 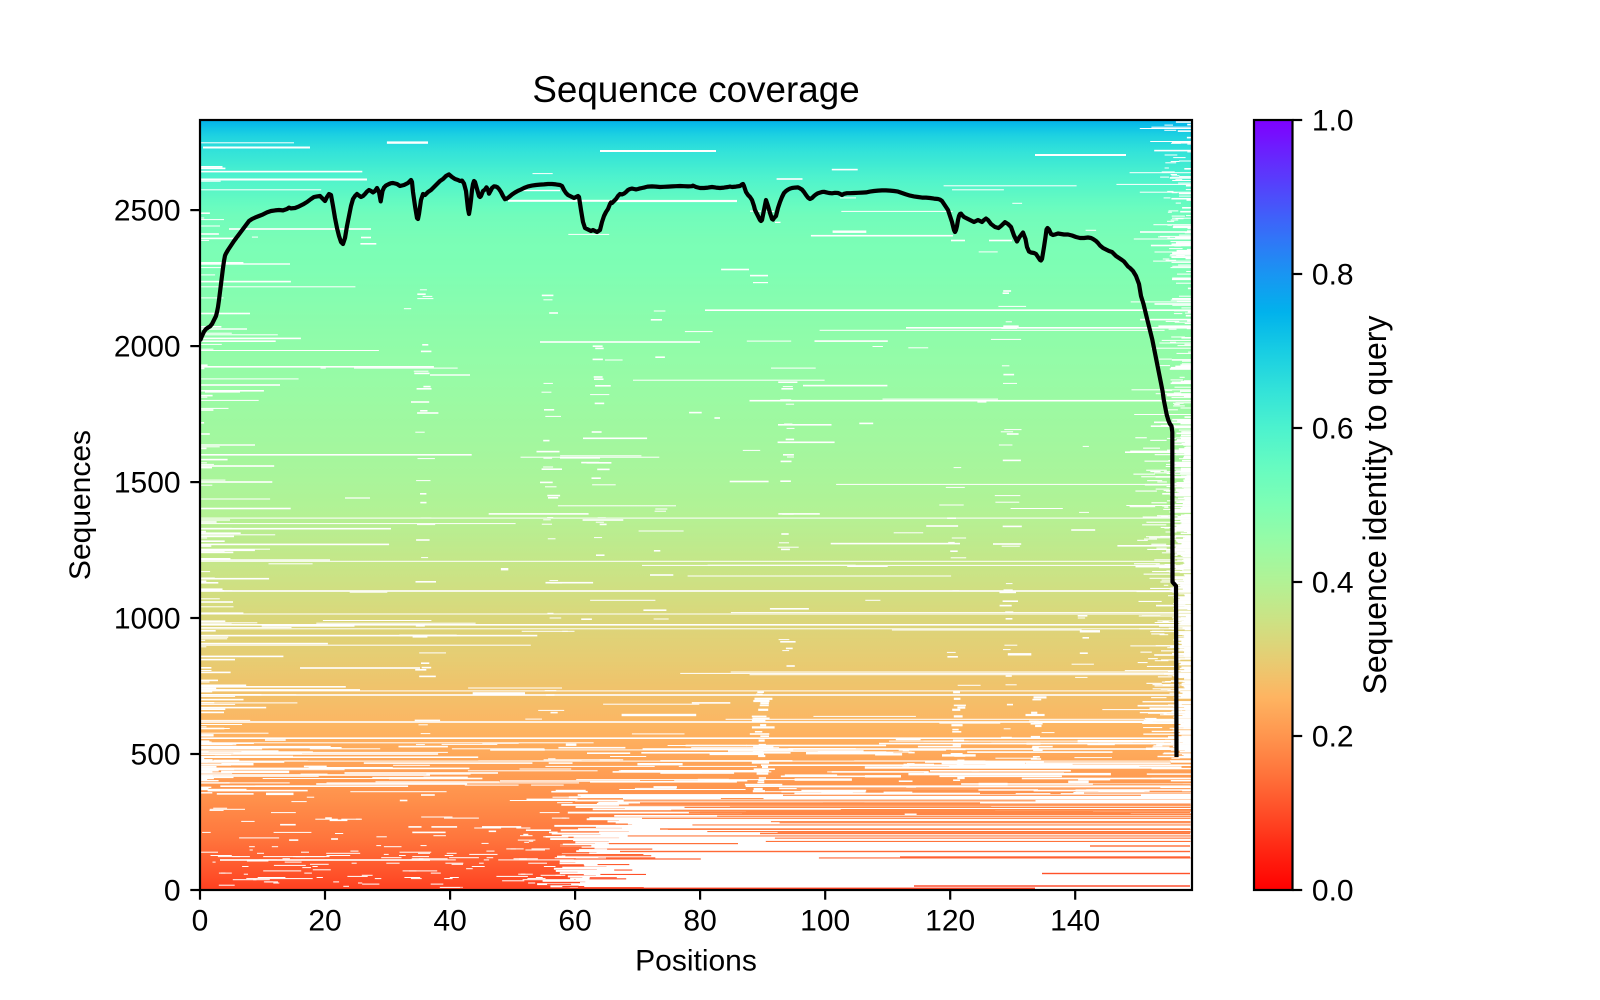 What do you see at coordinates (1333, 582) in the screenshot?
I see `svg-text: 0.4` at bounding box center [1333, 582].